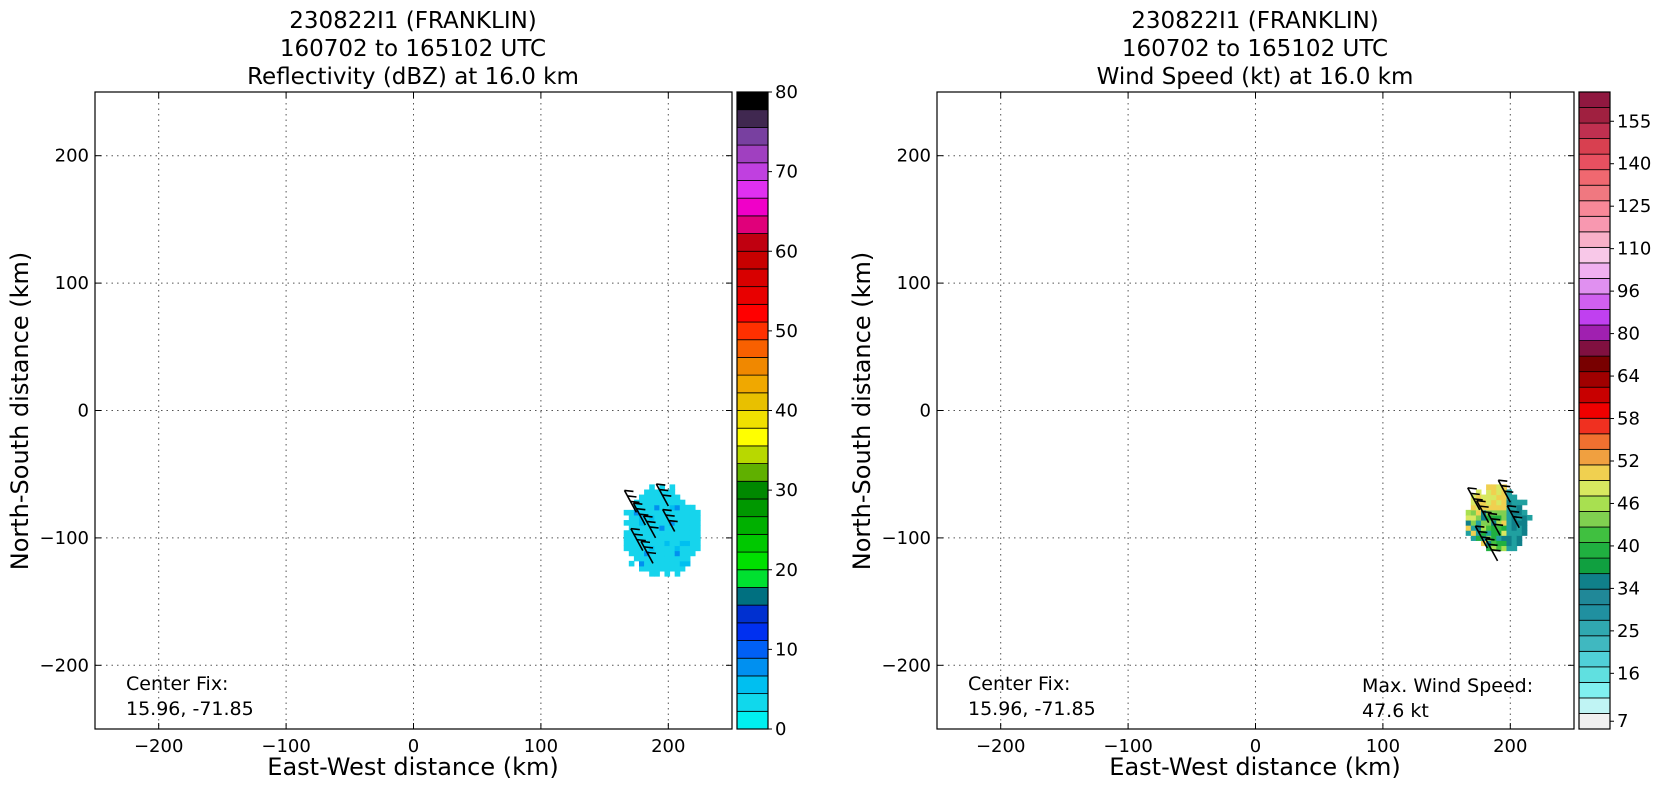  I want to click on wind-speed-colorbar: 7 16 25 34 40 46 52 58 64 80 96 110 125 140 155, so click(1614, 411).